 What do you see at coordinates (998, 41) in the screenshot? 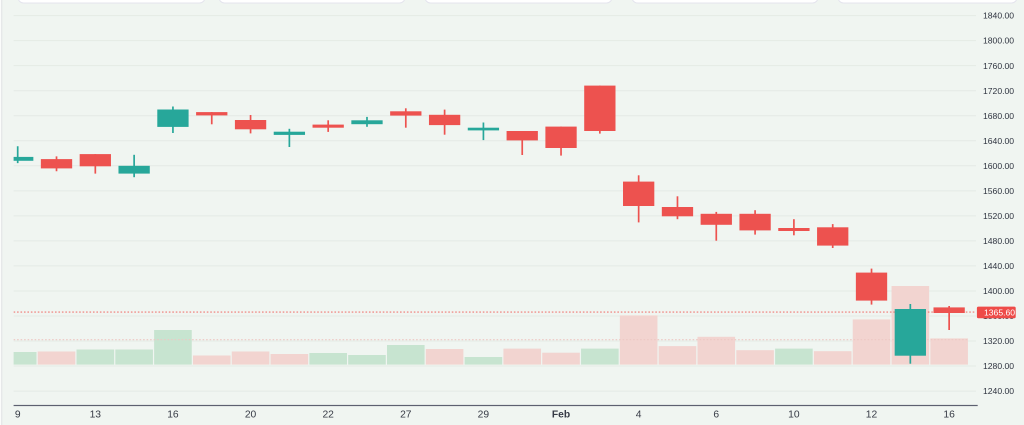
I see `svg-text: 1800.00` at bounding box center [998, 41].